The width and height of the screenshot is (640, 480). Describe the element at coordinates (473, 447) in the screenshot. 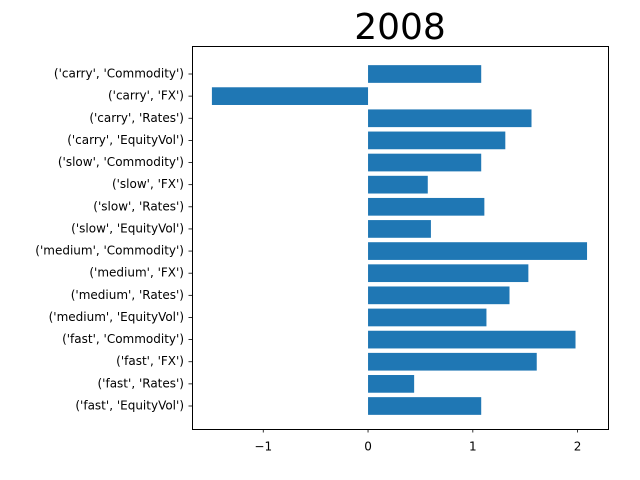

I see `x-tick-label: 1` at that location.